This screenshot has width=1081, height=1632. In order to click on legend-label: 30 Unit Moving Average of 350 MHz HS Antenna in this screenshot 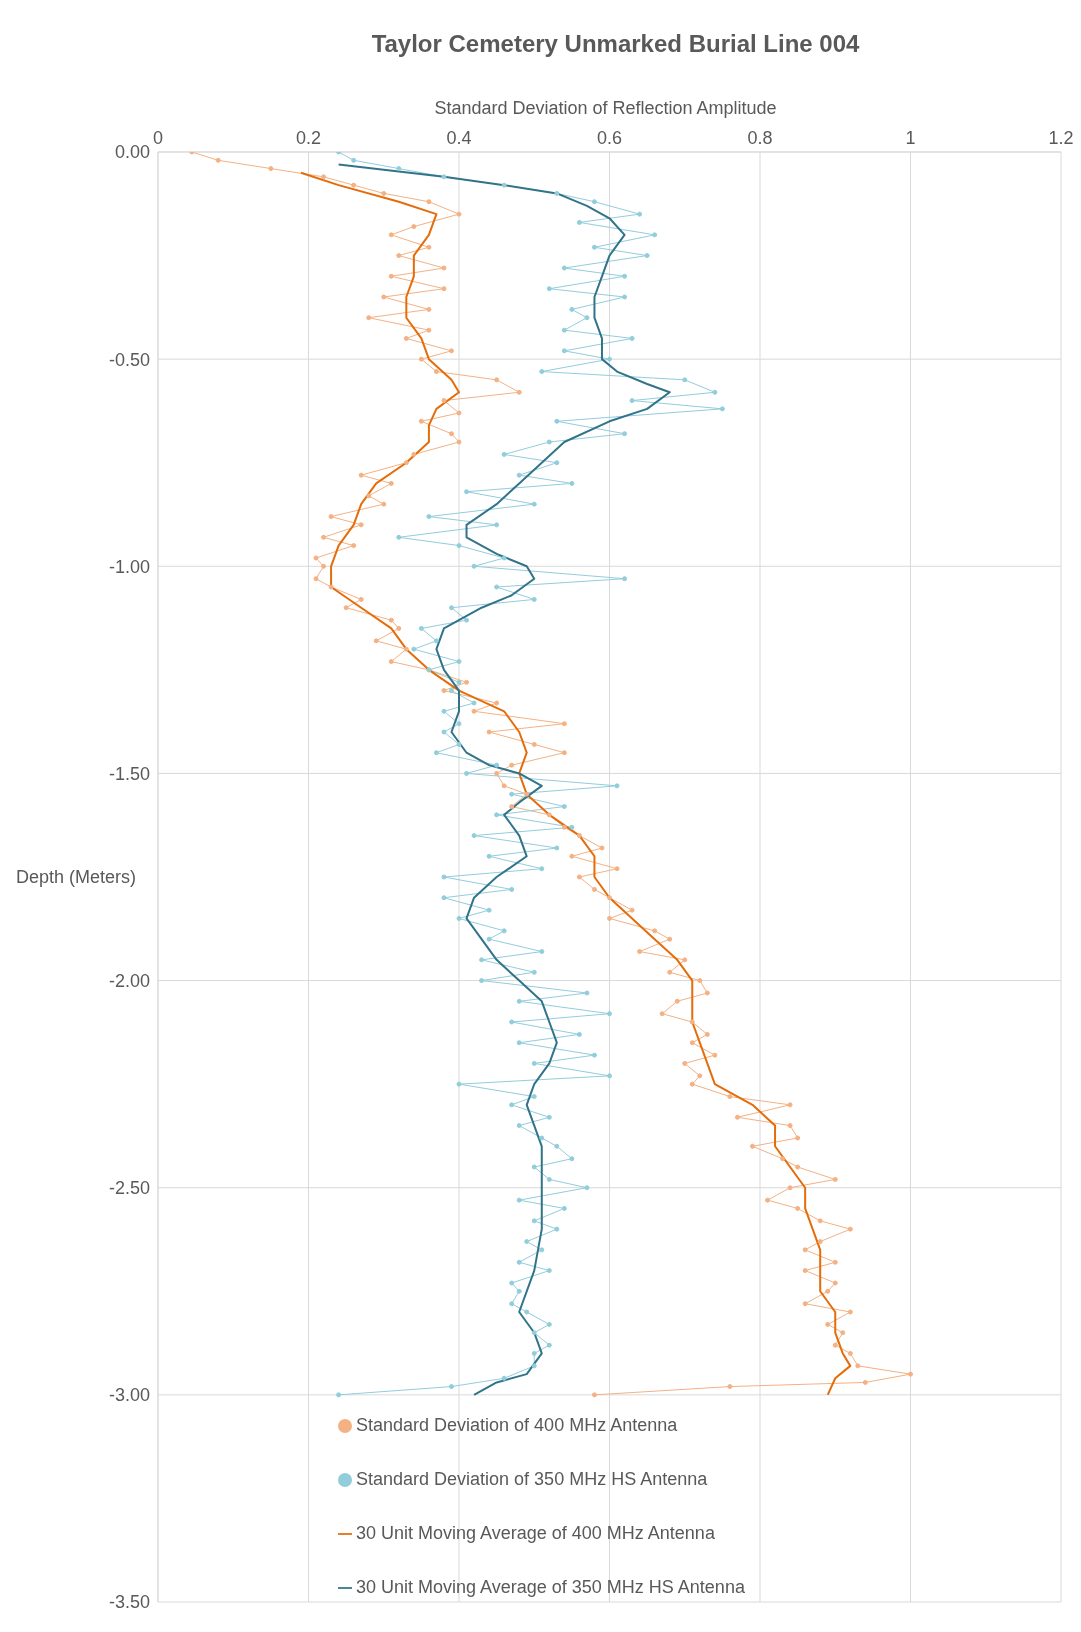, I will do `click(550, 1587)`.